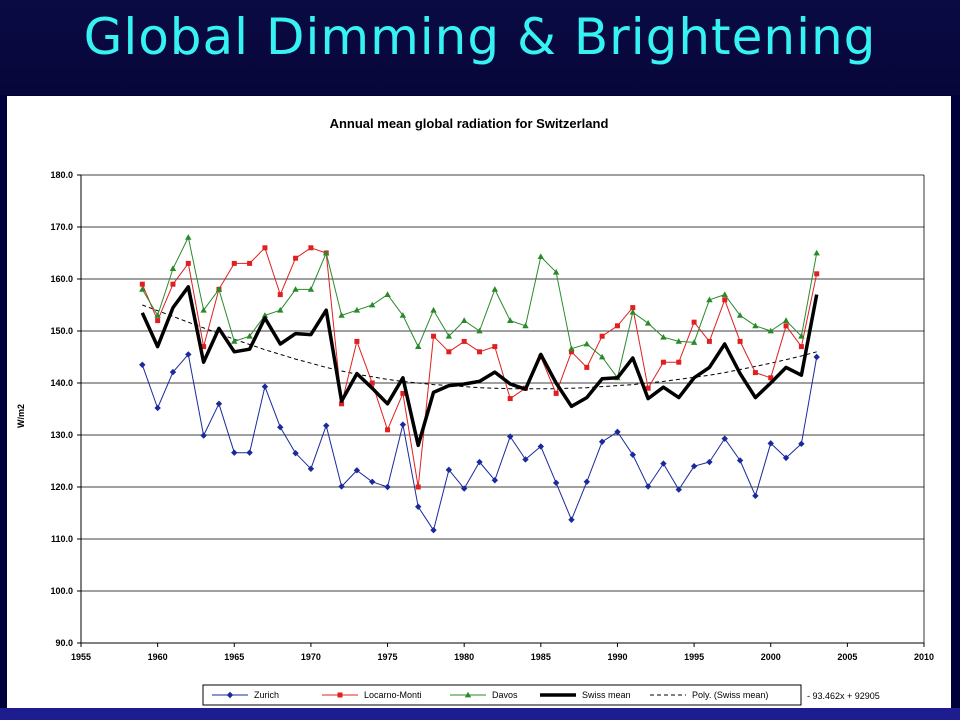 This screenshot has width=960, height=720. I want to click on x-tick-label: 1990, so click(617, 657).